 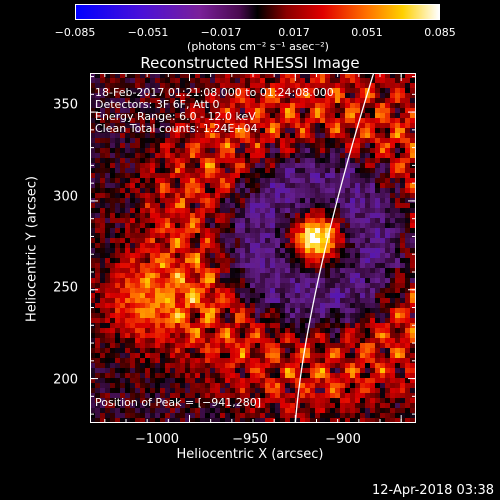 I want to click on annotation-detectors: Detectors: 3F 6F, Att 0, so click(x=157, y=104).